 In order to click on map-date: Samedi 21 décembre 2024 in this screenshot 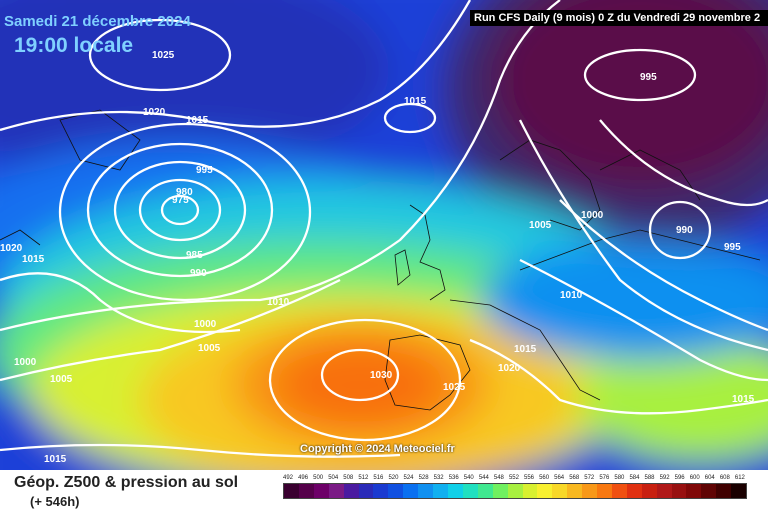, I will do `click(97, 21)`.